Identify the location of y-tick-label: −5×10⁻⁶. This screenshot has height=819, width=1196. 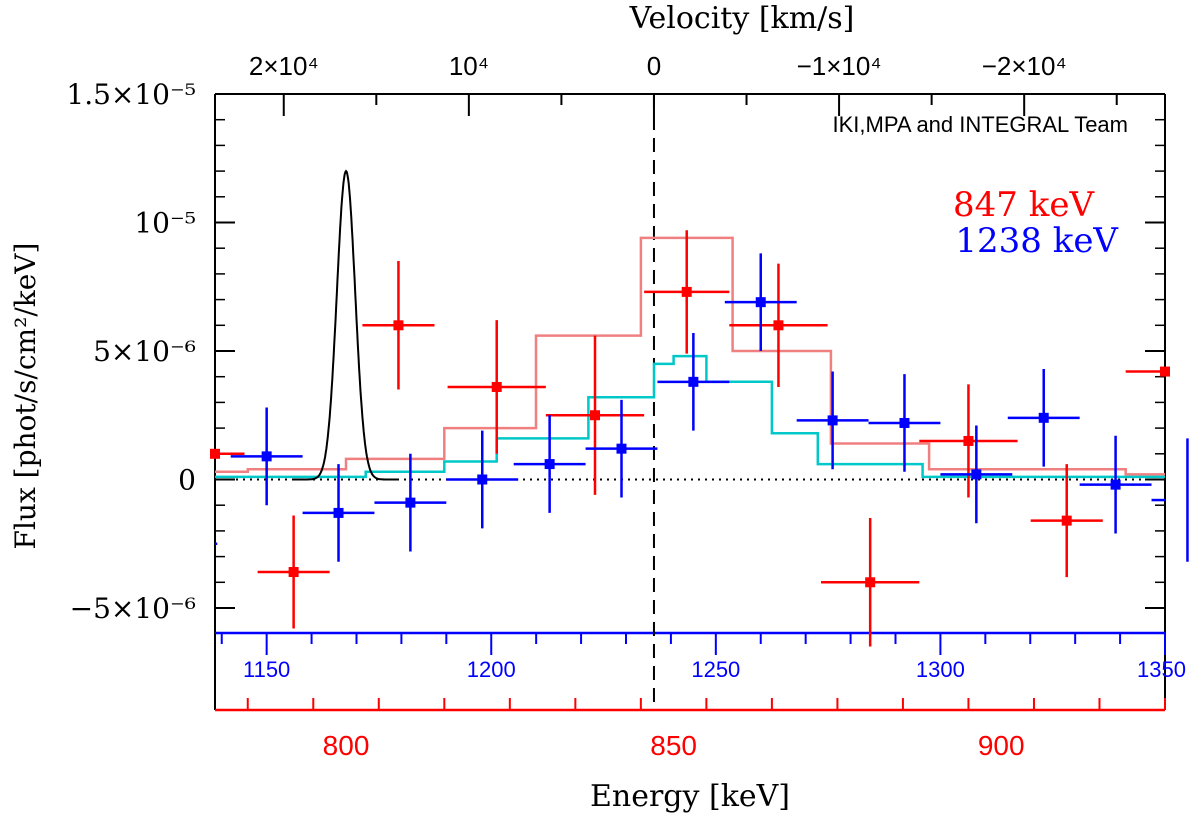
(133, 608).